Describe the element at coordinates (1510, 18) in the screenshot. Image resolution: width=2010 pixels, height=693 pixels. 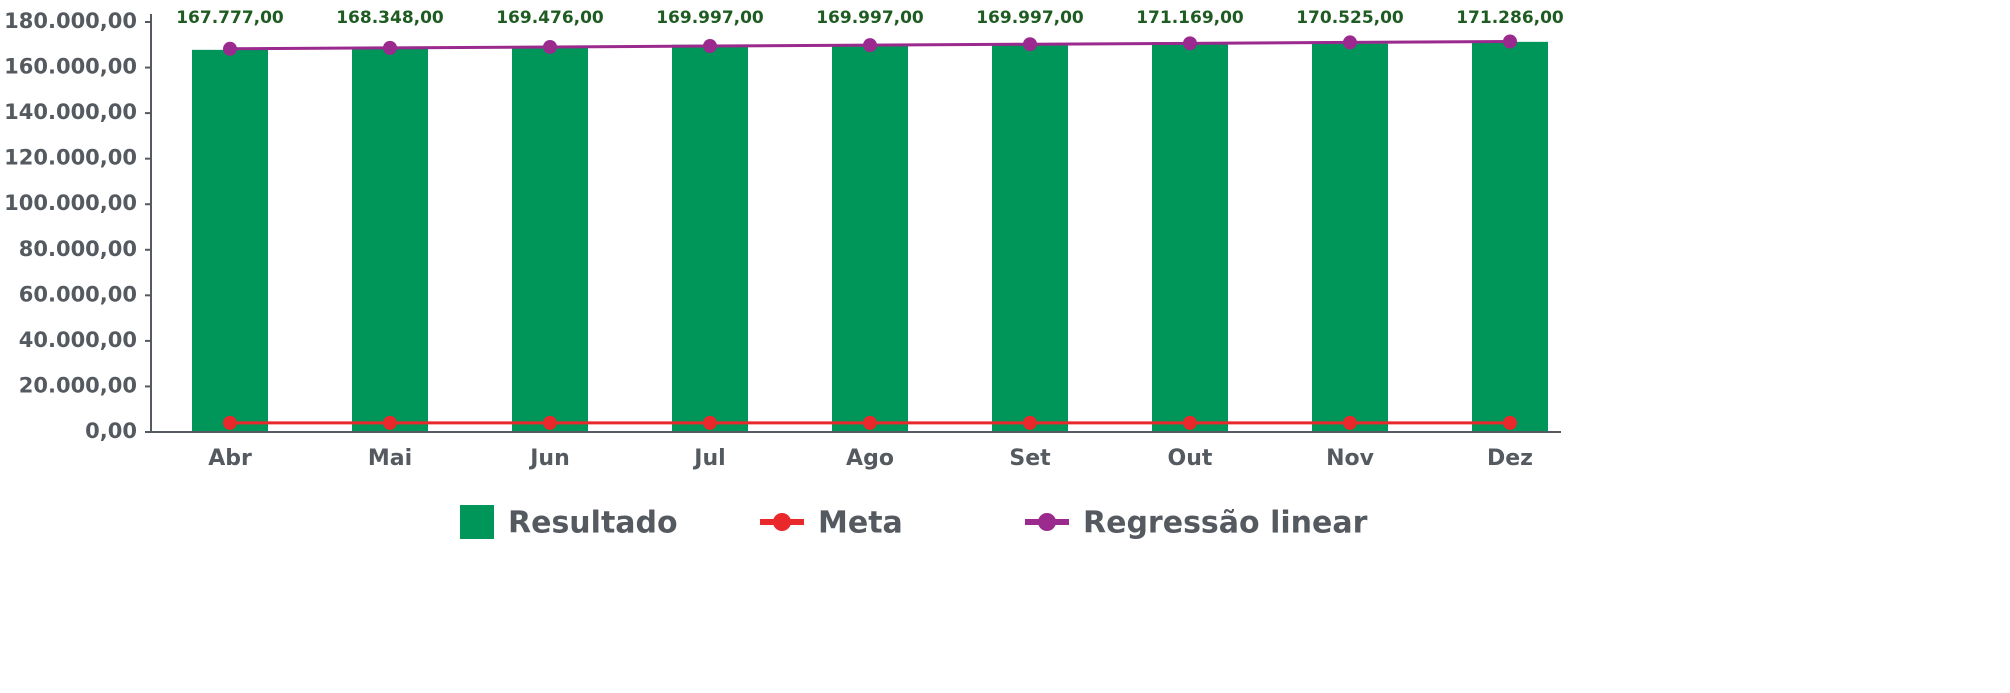
I see `data-label: 171.286,00` at that location.